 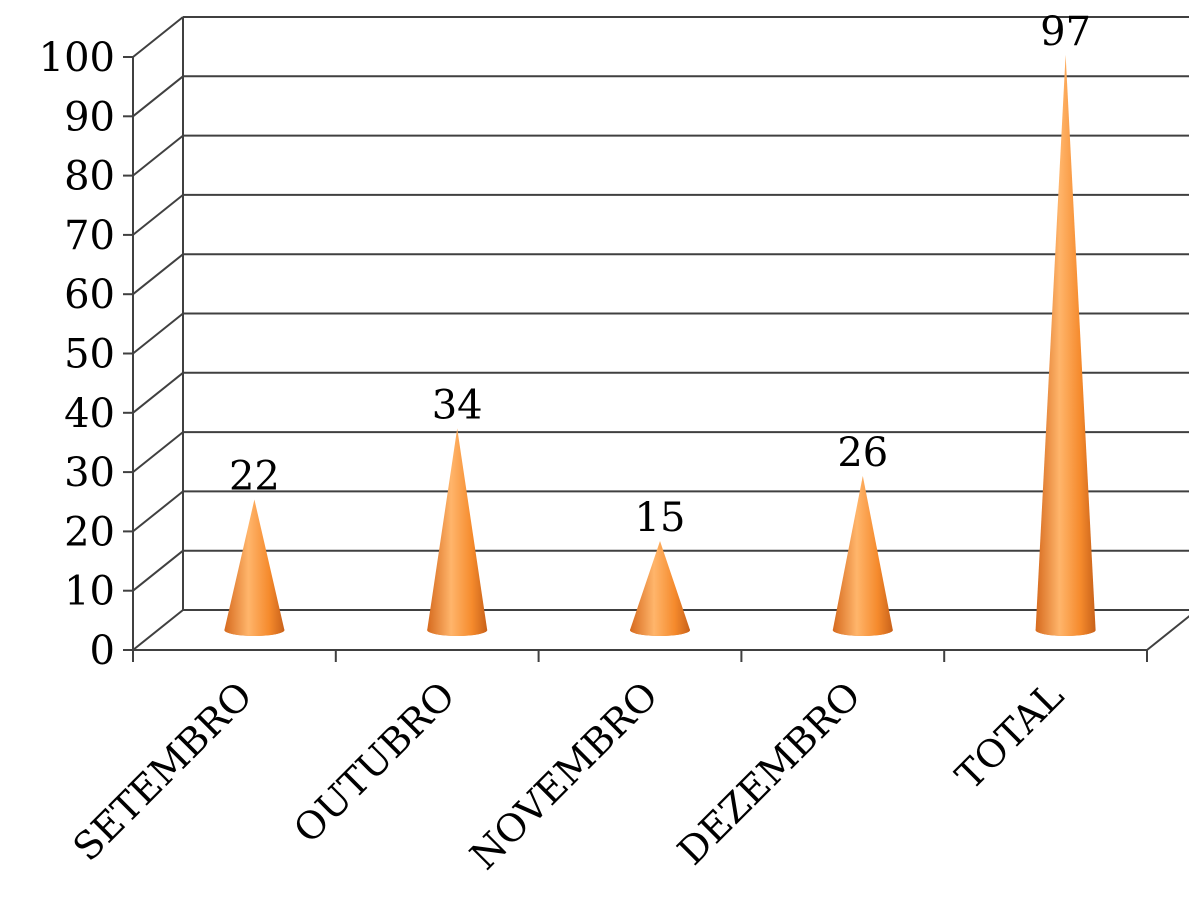 I want to click on category-label: DEZEMBRO, so click(x=769, y=773).